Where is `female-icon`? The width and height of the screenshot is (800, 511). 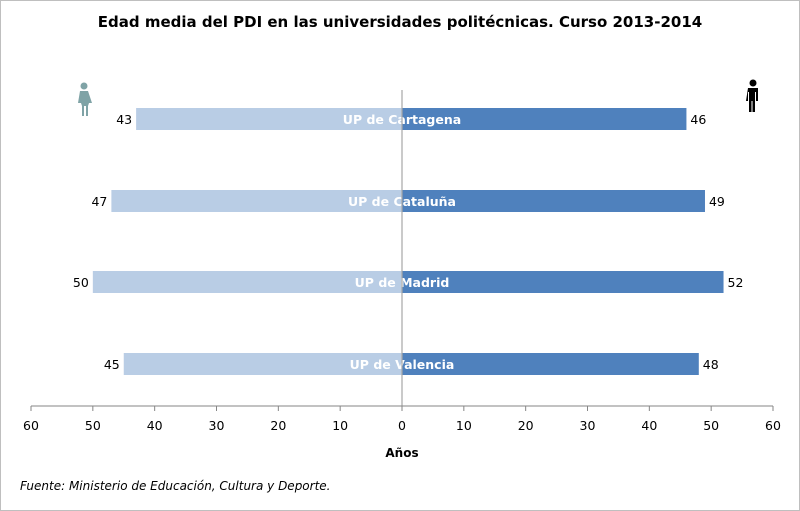 female-icon is located at coordinates (85, 99).